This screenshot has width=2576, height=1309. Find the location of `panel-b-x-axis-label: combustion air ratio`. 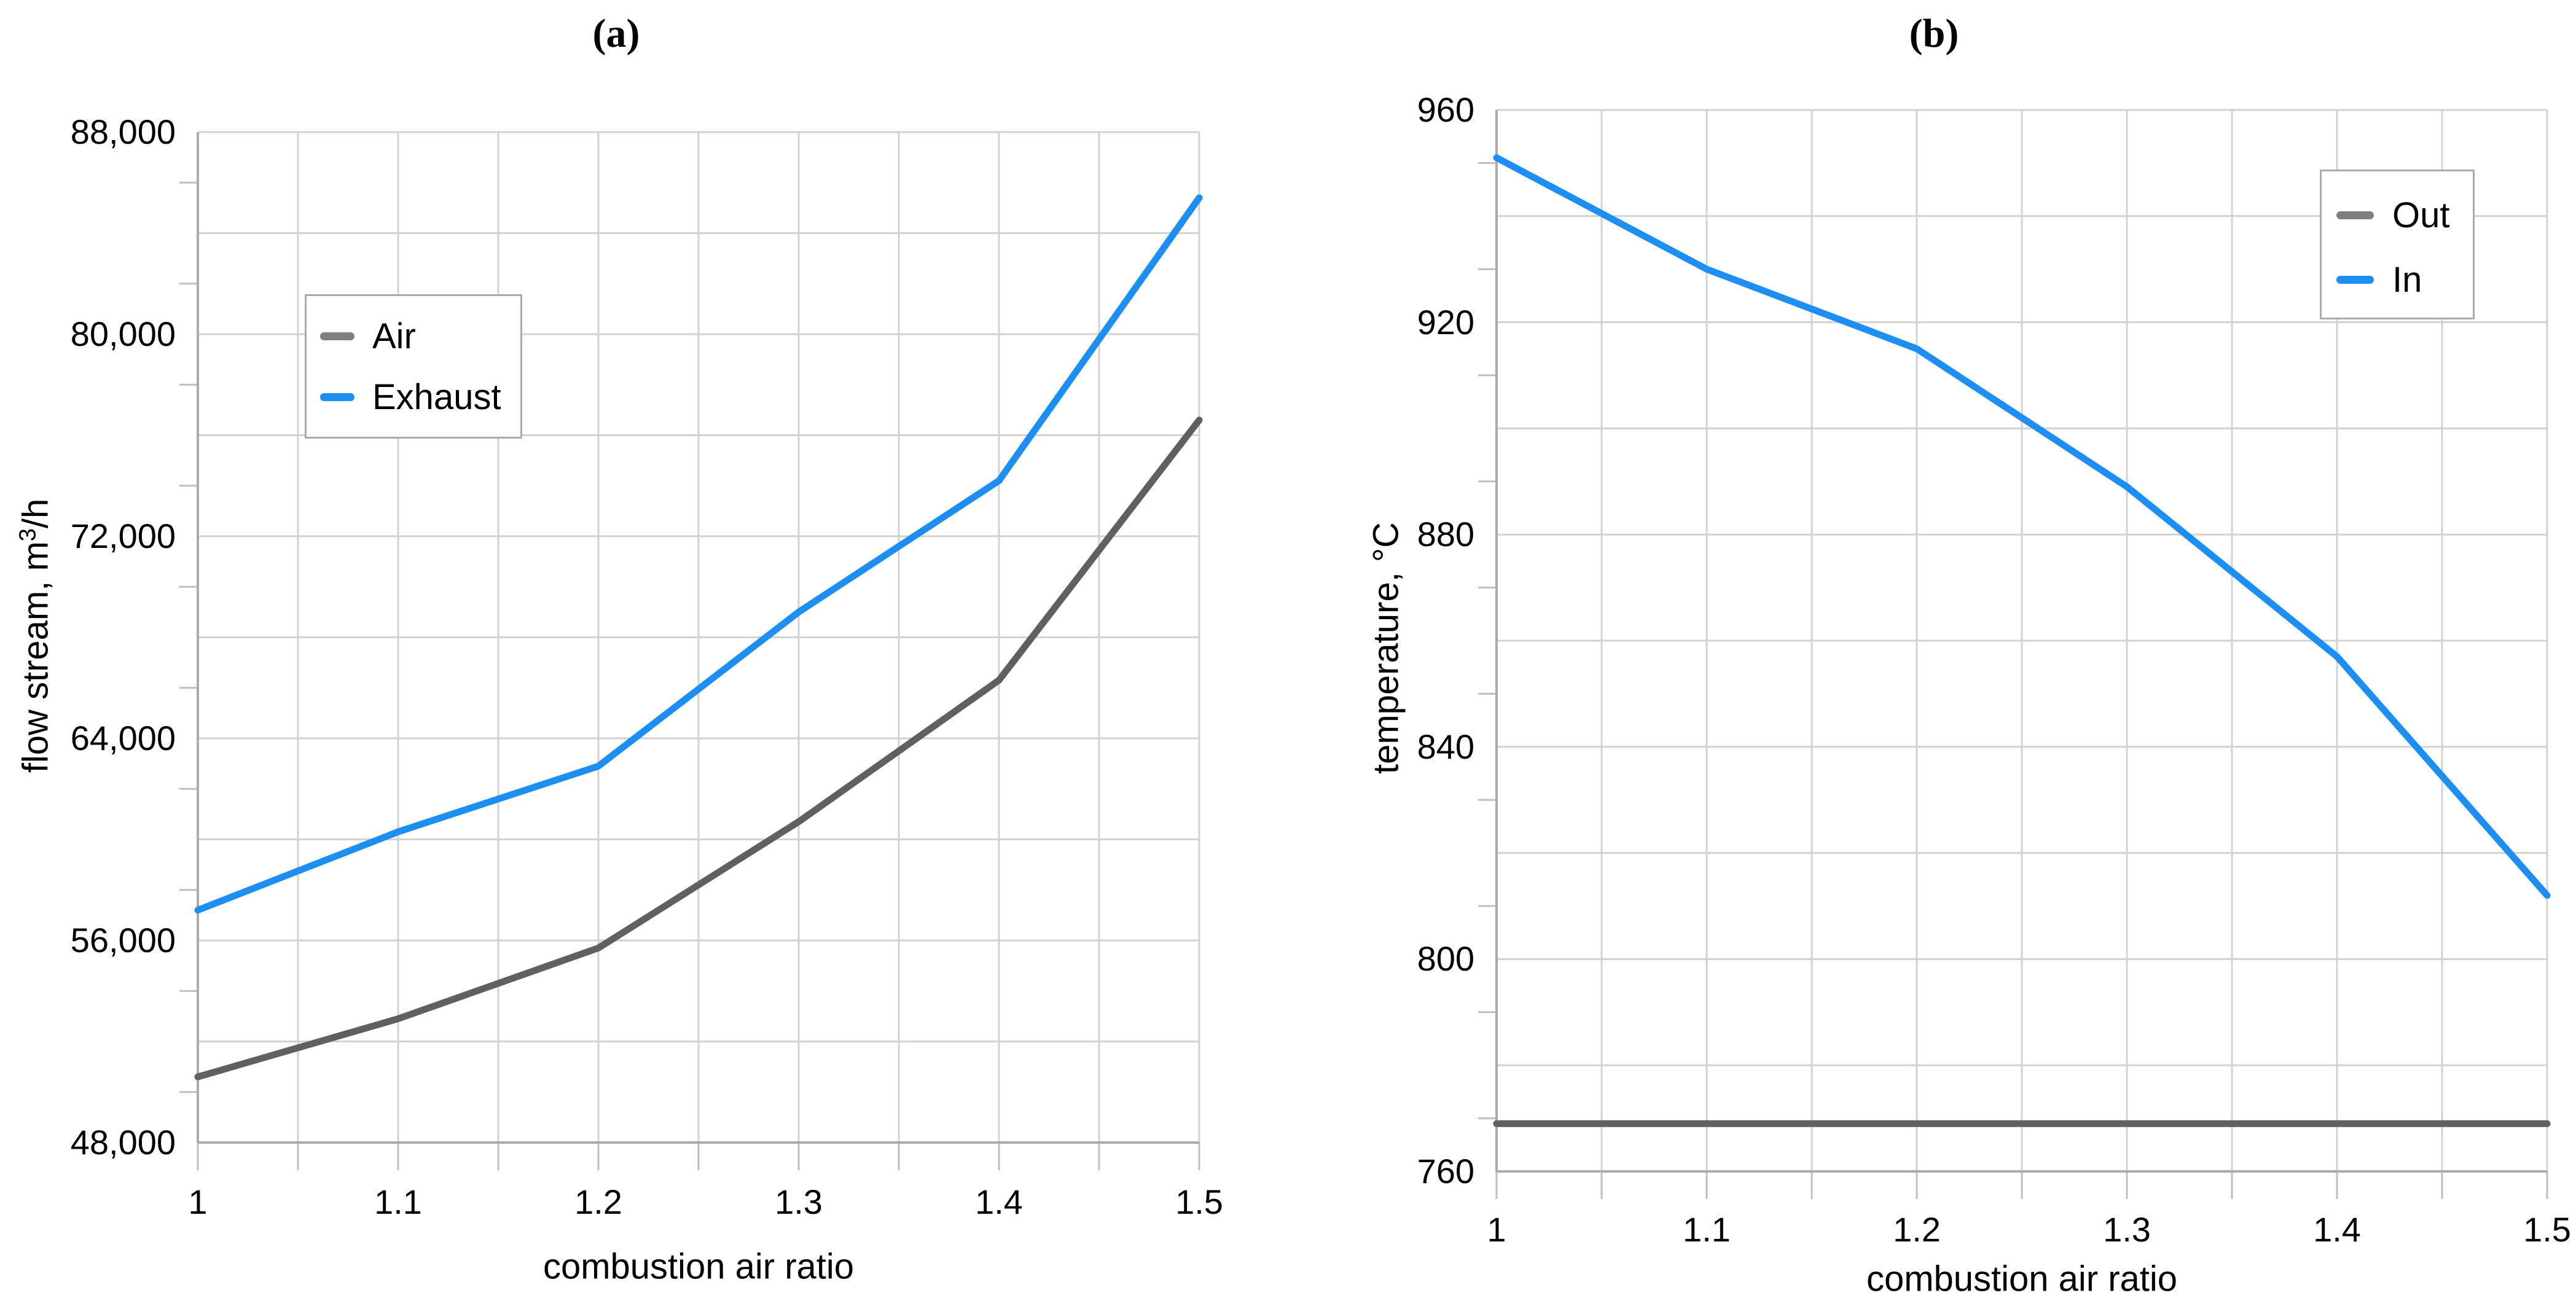

panel-b-x-axis-label: combustion air ratio is located at coordinates (2022, 1279).